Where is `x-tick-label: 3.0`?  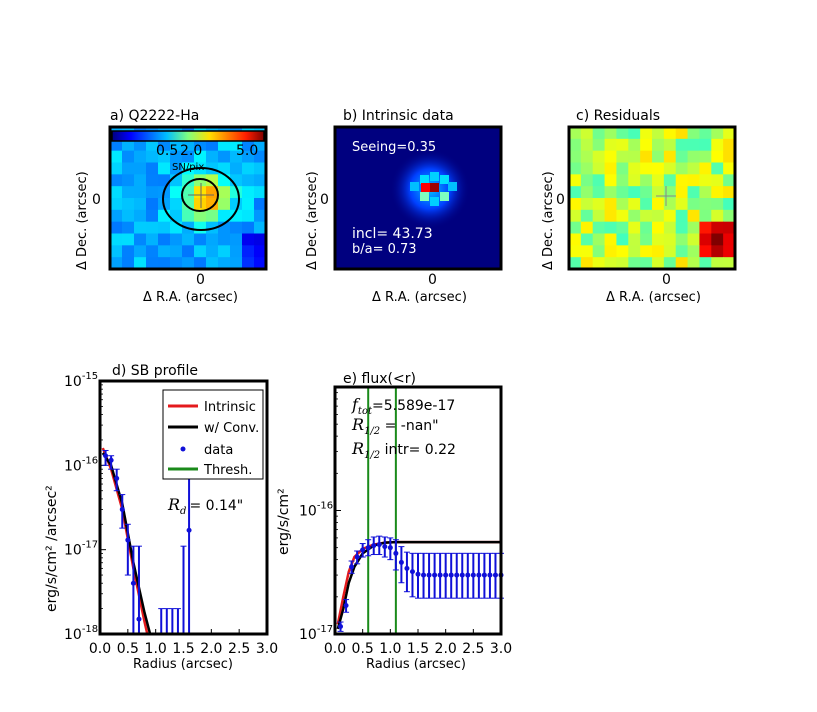 x-tick-label: 3.0 is located at coordinates (267, 649).